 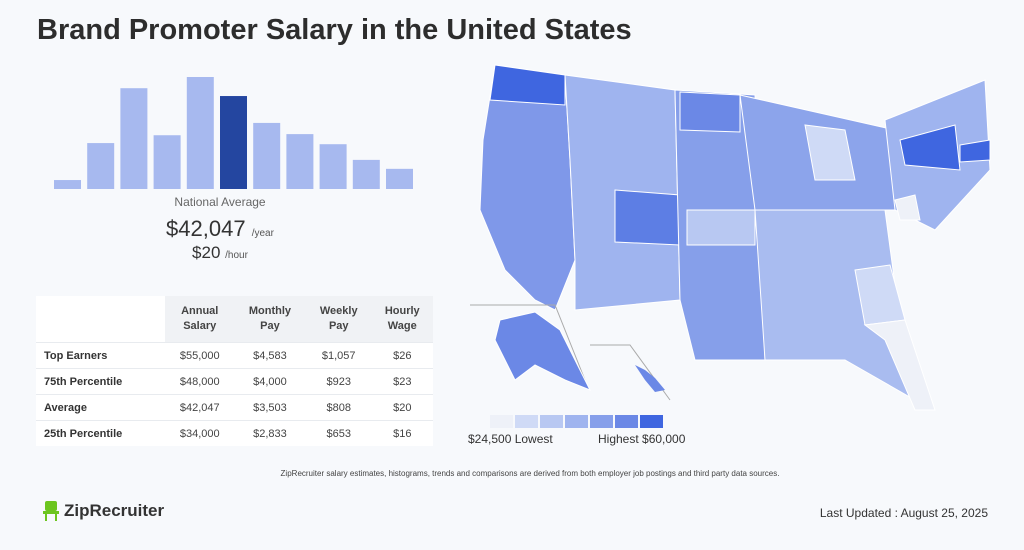 I want to click on row-value: $4,583, so click(x=269, y=355).